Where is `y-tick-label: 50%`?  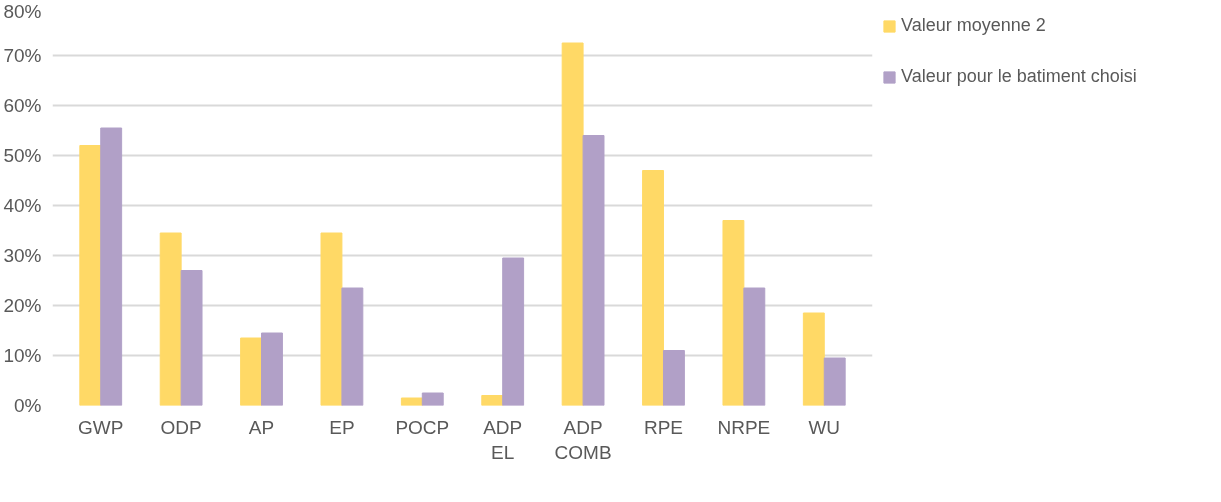 y-tick-label: 50% is located at coordinates (22, 155).